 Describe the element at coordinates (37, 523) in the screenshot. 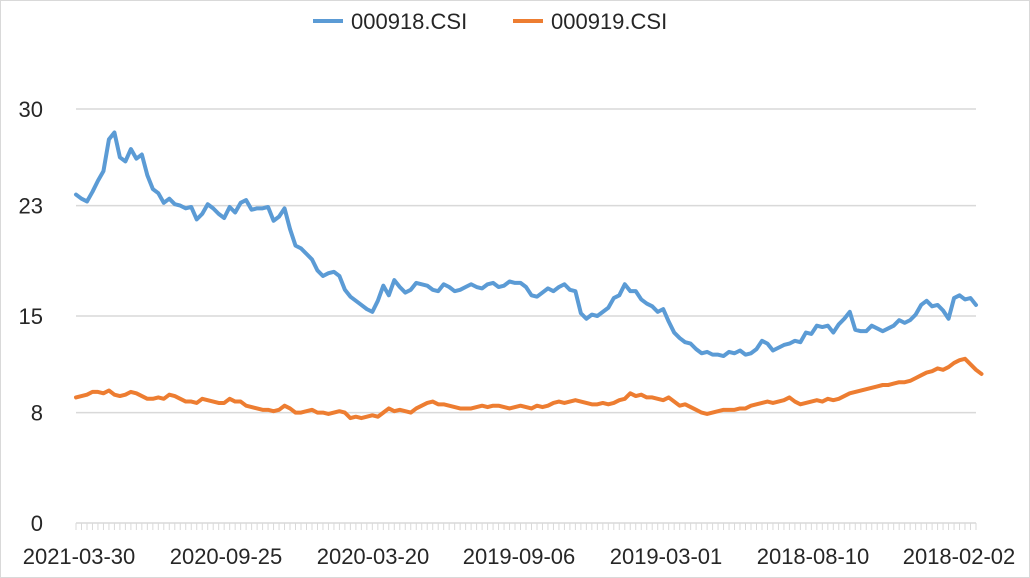

I see `y-tick-label: 0` at that location.